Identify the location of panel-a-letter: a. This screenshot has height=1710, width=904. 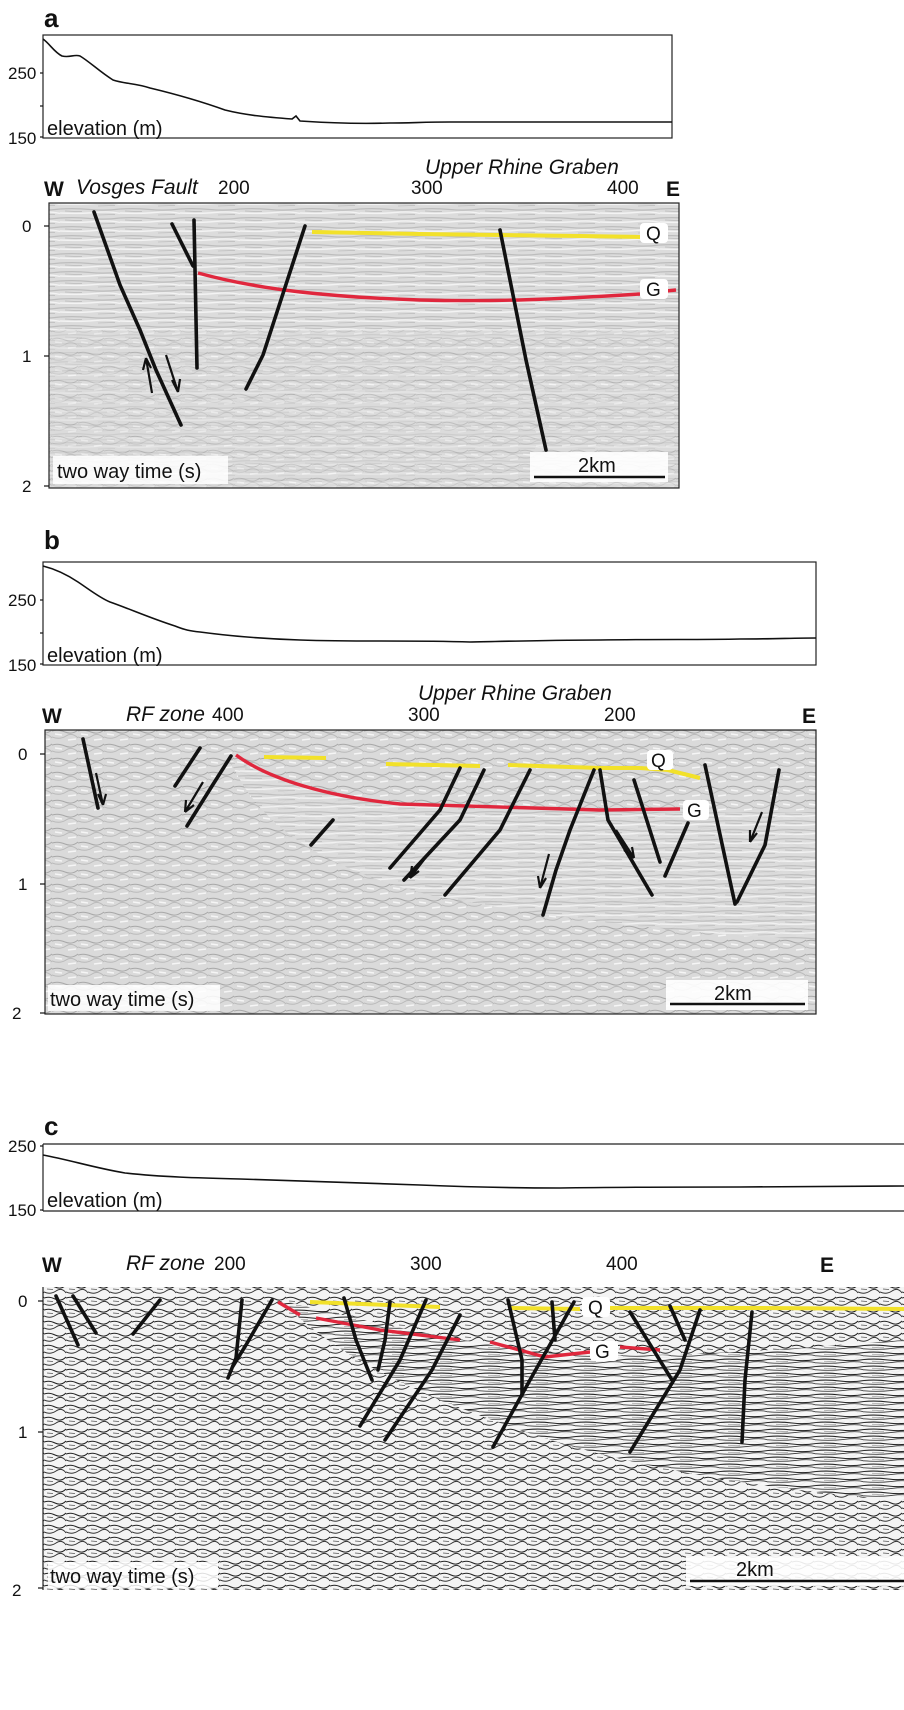
(51, 18).